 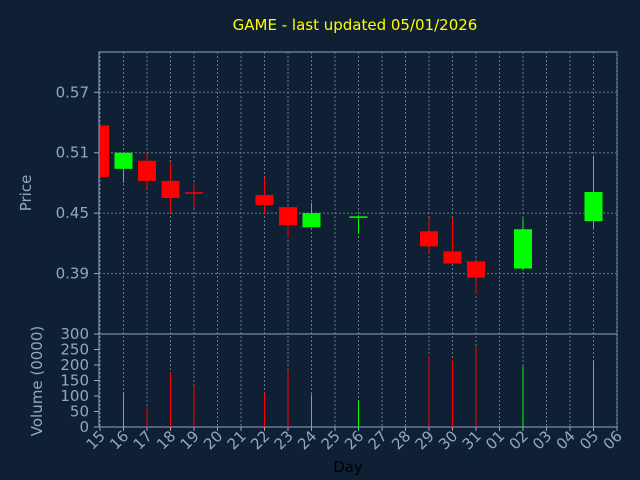 I want to click on price-y-axis: 0.57 0.51 0.45 0.39, so click(x=77, y=183).